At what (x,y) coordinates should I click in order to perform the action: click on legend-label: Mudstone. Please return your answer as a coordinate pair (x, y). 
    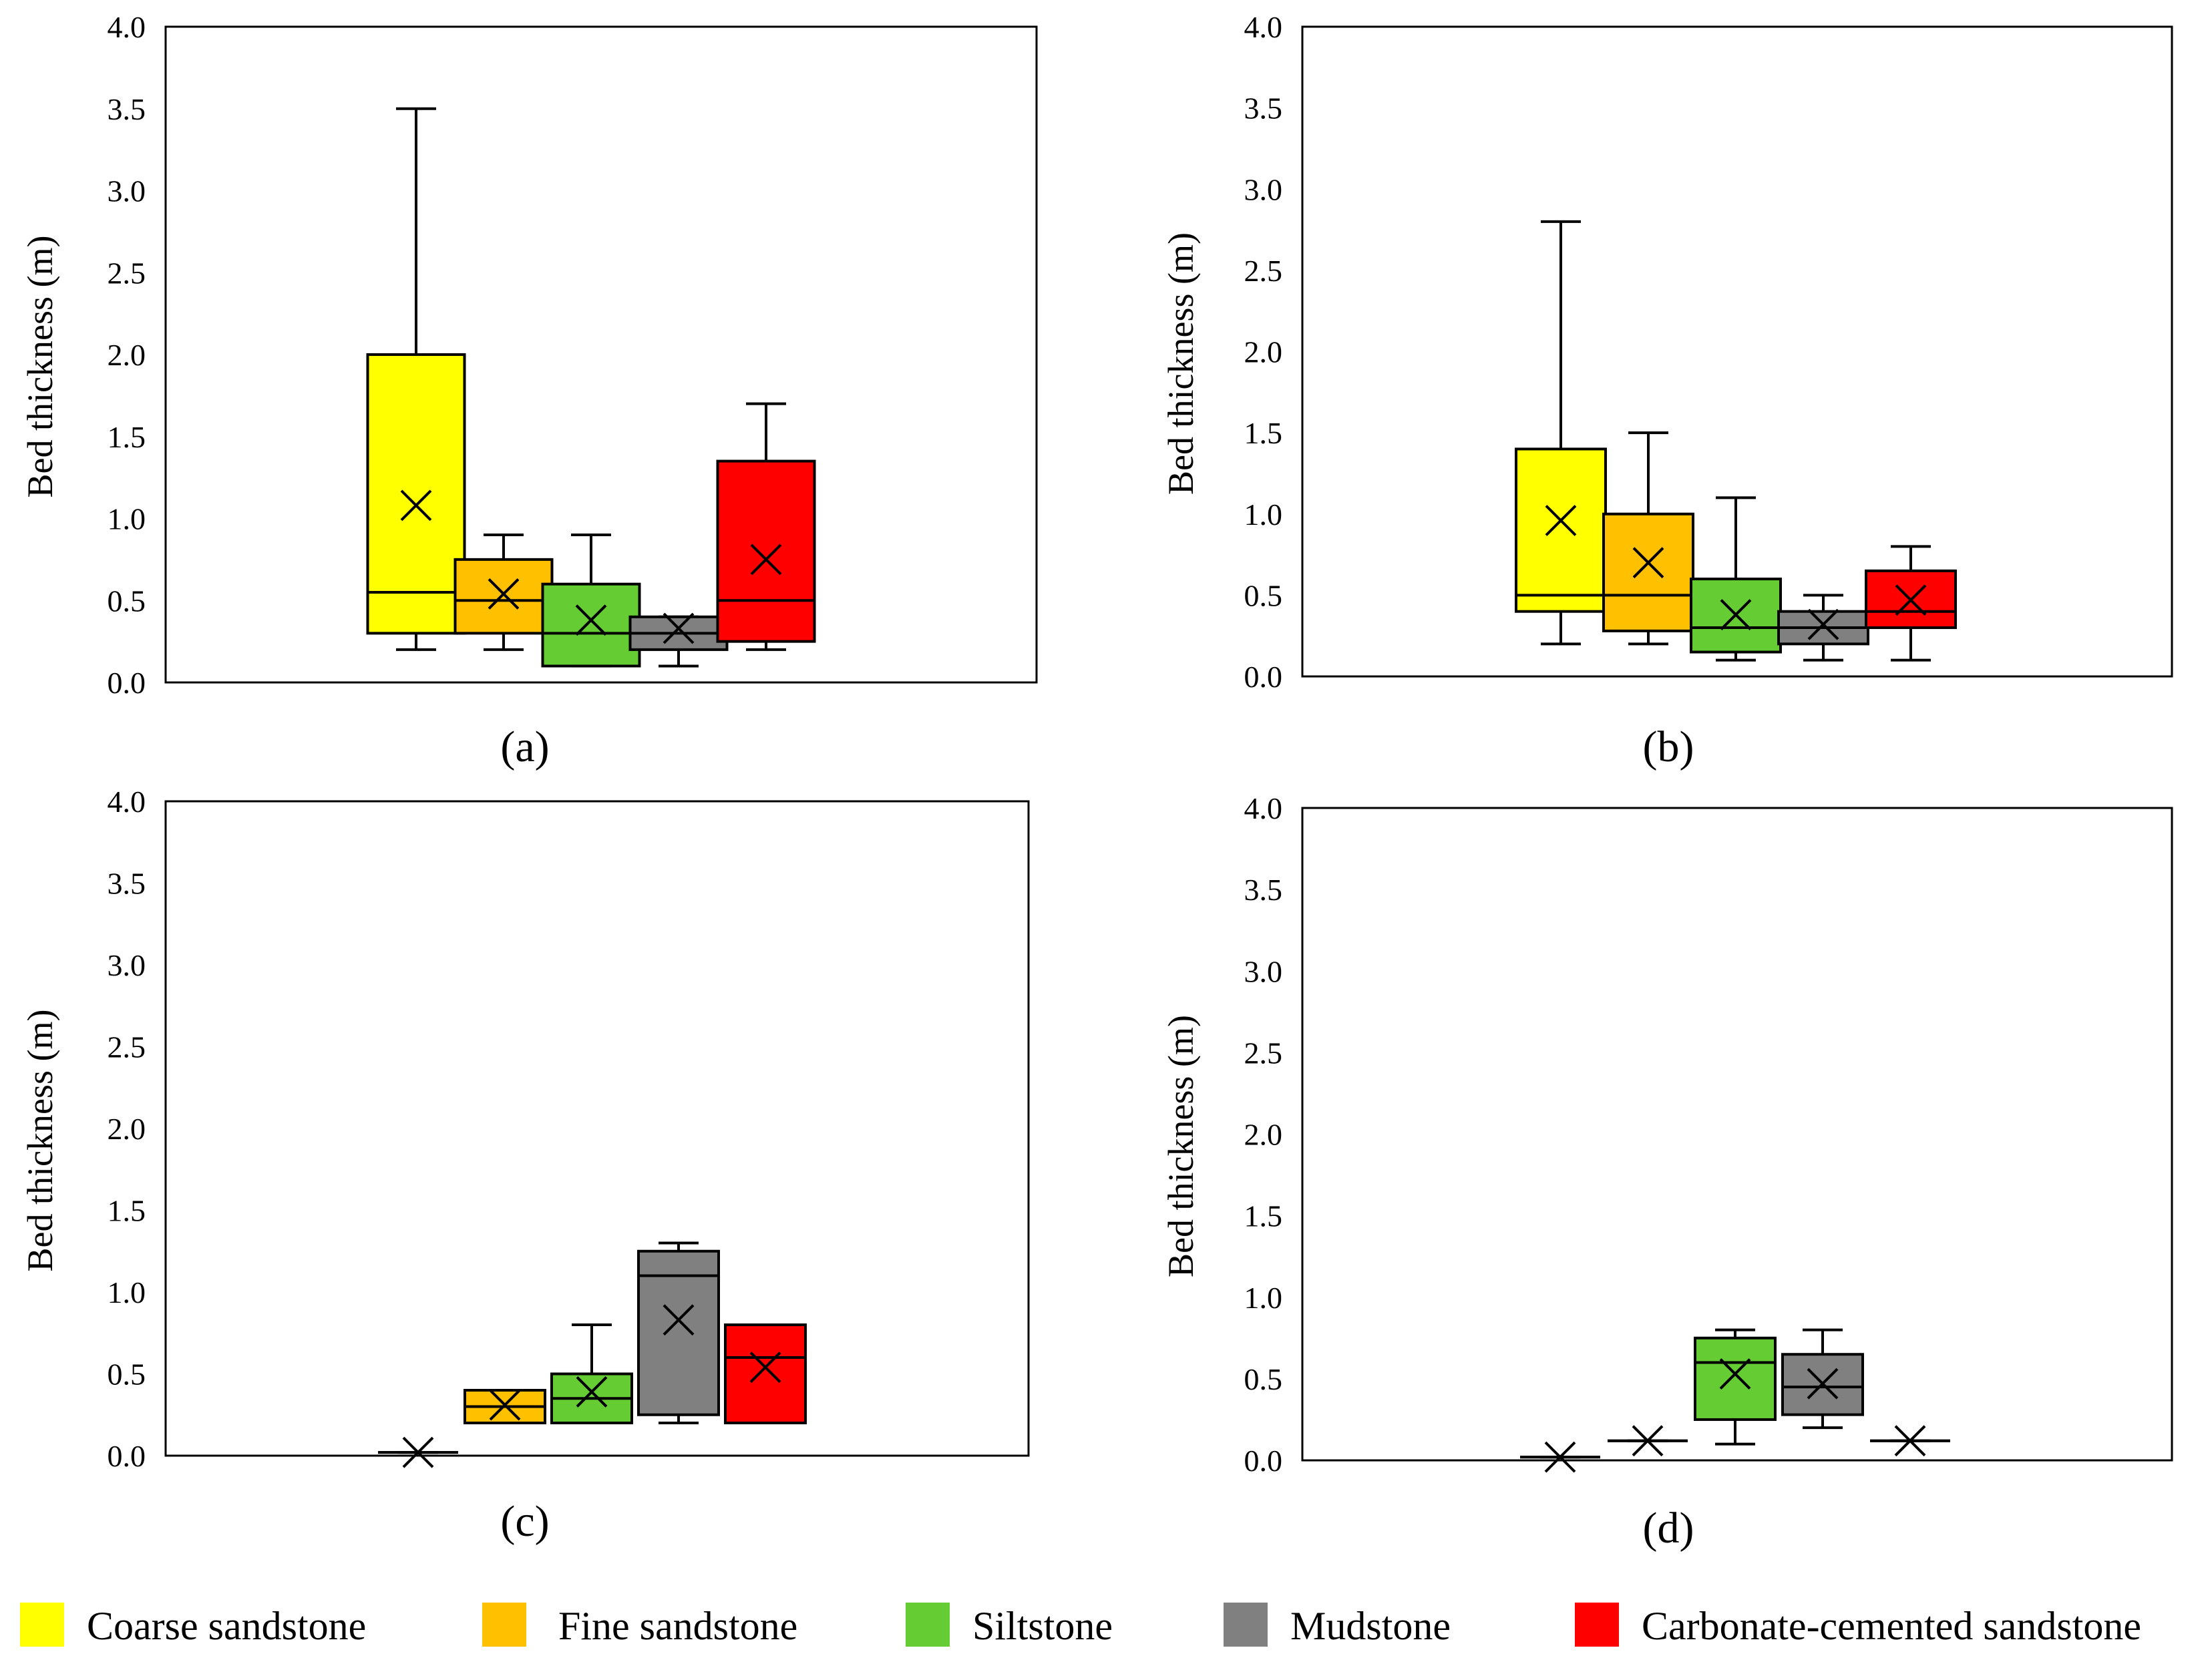
    Looking at the image, I should click on (1370, 1626).